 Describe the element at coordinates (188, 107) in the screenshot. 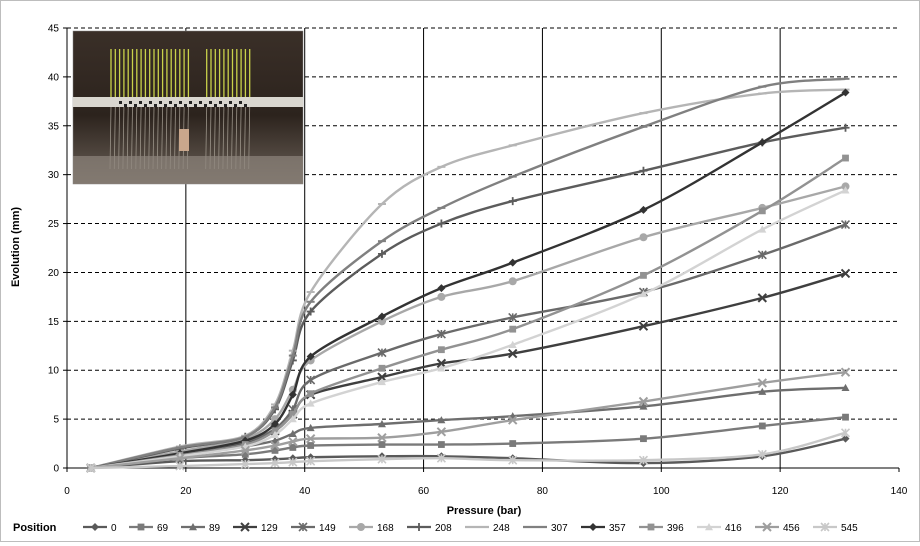

I see `inset-photo` at that location.